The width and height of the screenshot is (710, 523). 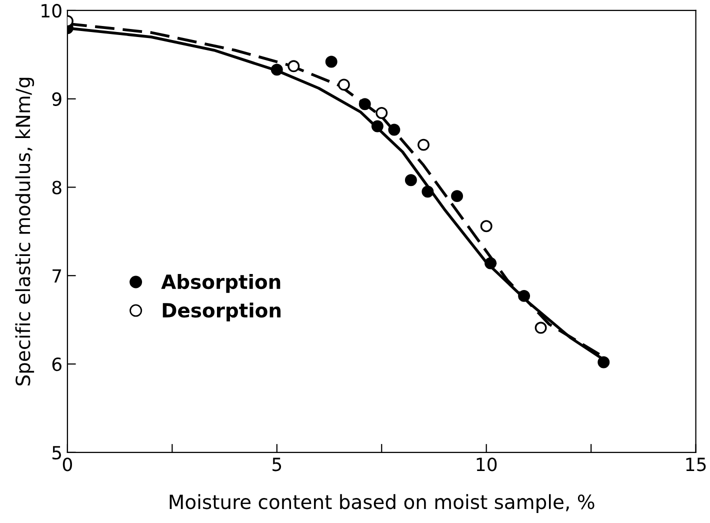 What do you see at coordinates (57, 453) in the screenshot?
I see `y-tick-label: 5` at bounding box center [57, 453].